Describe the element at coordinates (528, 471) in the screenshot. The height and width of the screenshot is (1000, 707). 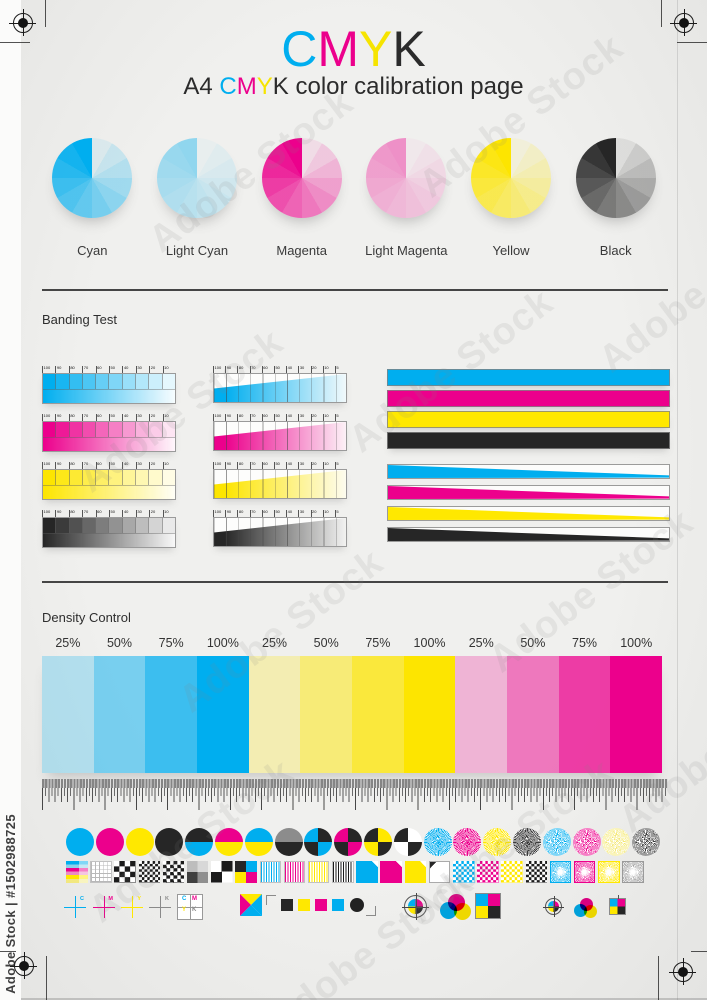
I see `banding-taper-cyan` at that location.